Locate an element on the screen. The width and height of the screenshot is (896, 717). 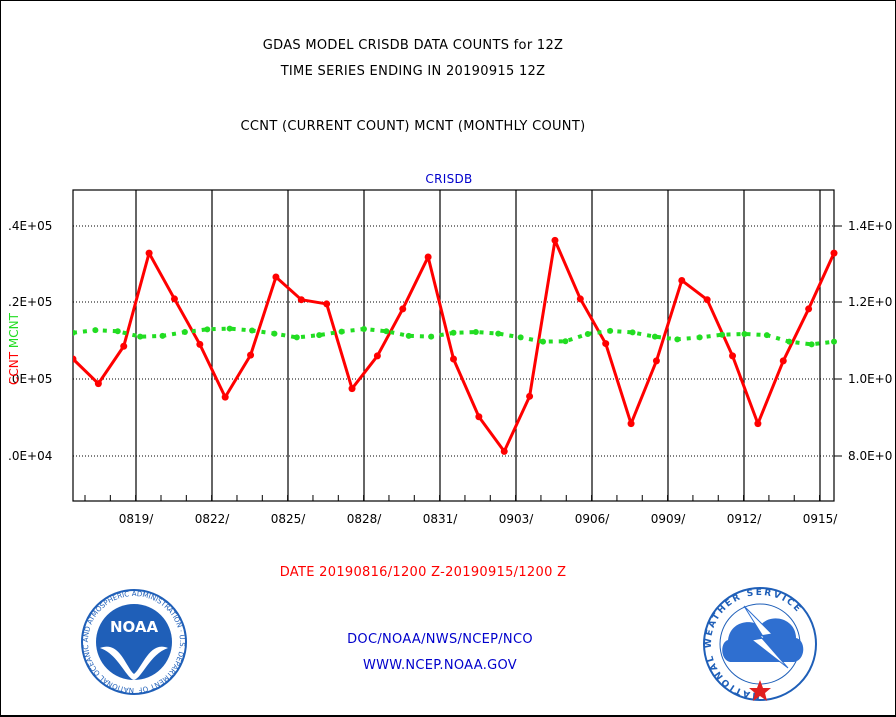
x-tick-label: 0825/ is located at coordinates (289, 519).